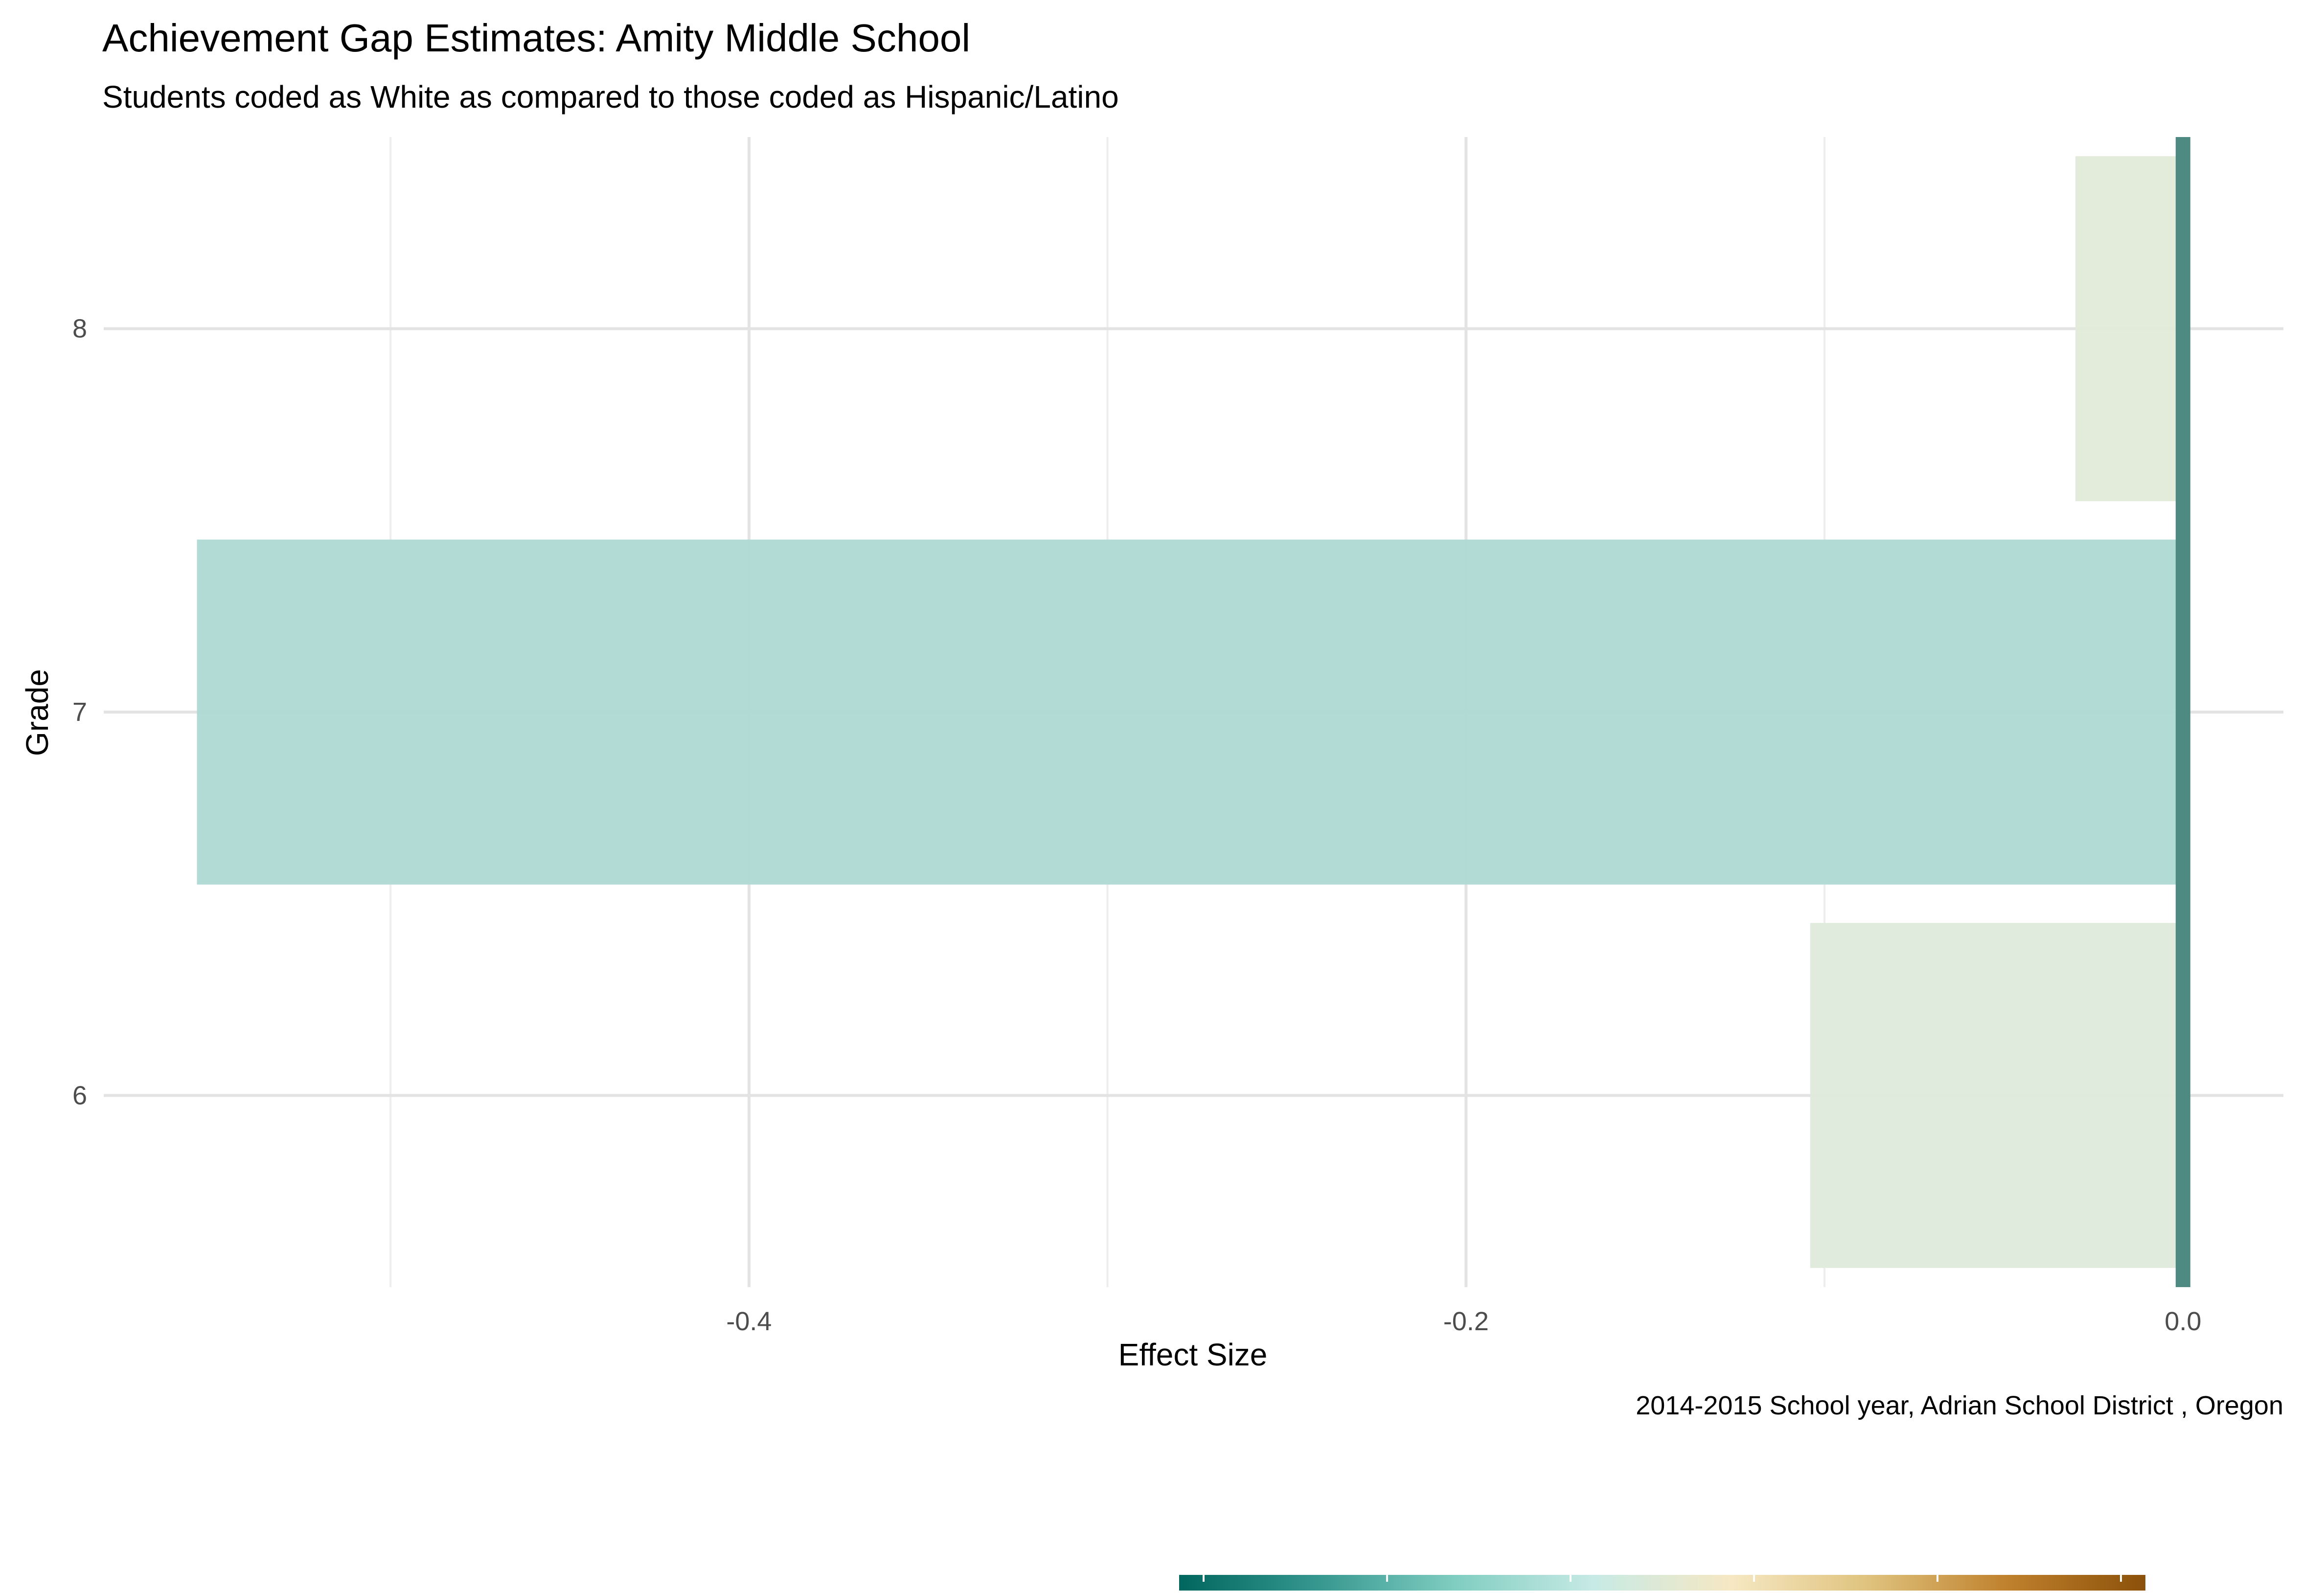 This screenshot has height=1593, width=2324. Describe the element at coordinates (79, 712) in the screenshot. I see `y-tick-label-grade-7: 7` at that location.